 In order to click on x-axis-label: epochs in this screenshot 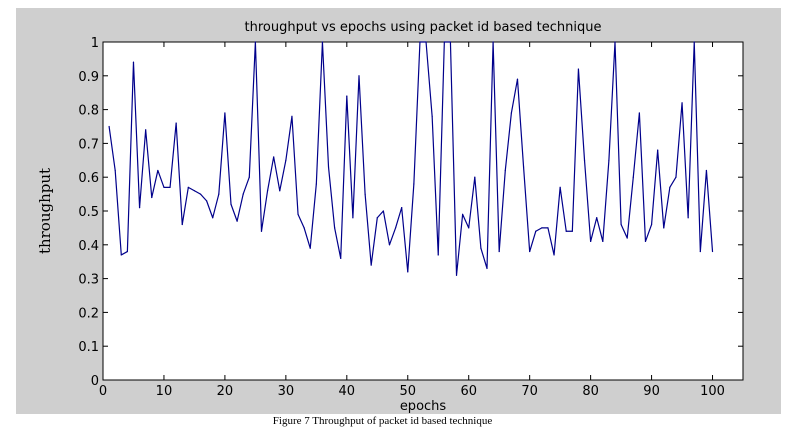, I will do `click(423, 406)`.